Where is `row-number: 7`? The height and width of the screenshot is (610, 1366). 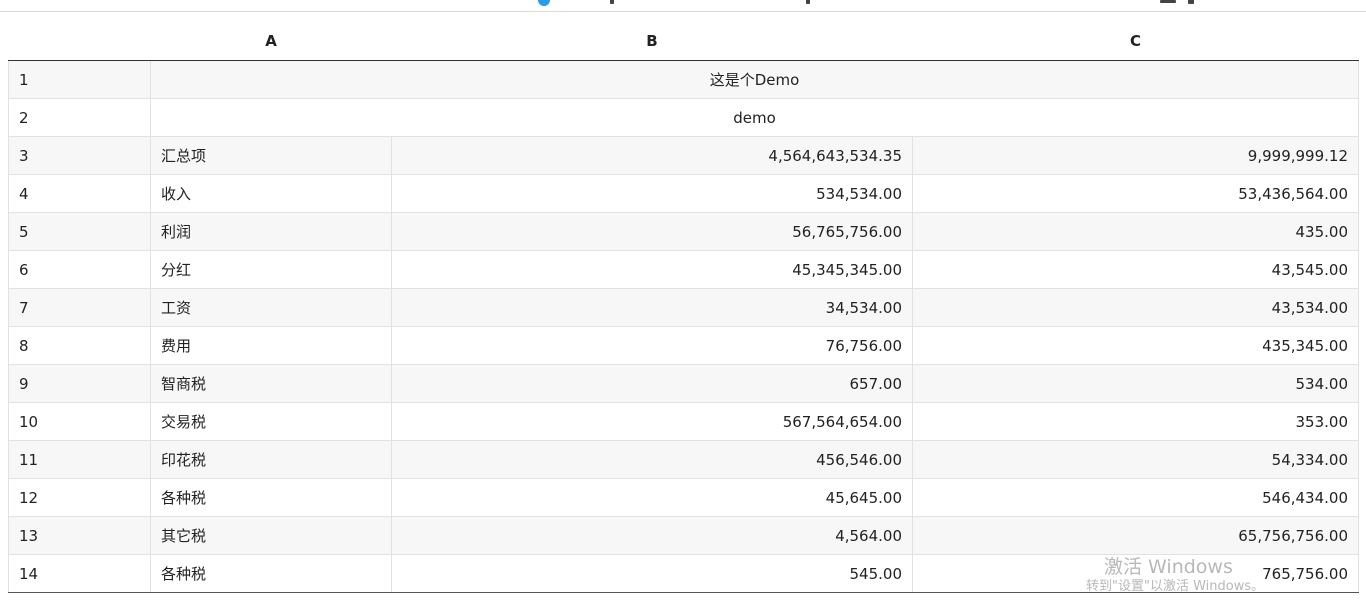 row-number: 7 is located at coordinates (79, 307).